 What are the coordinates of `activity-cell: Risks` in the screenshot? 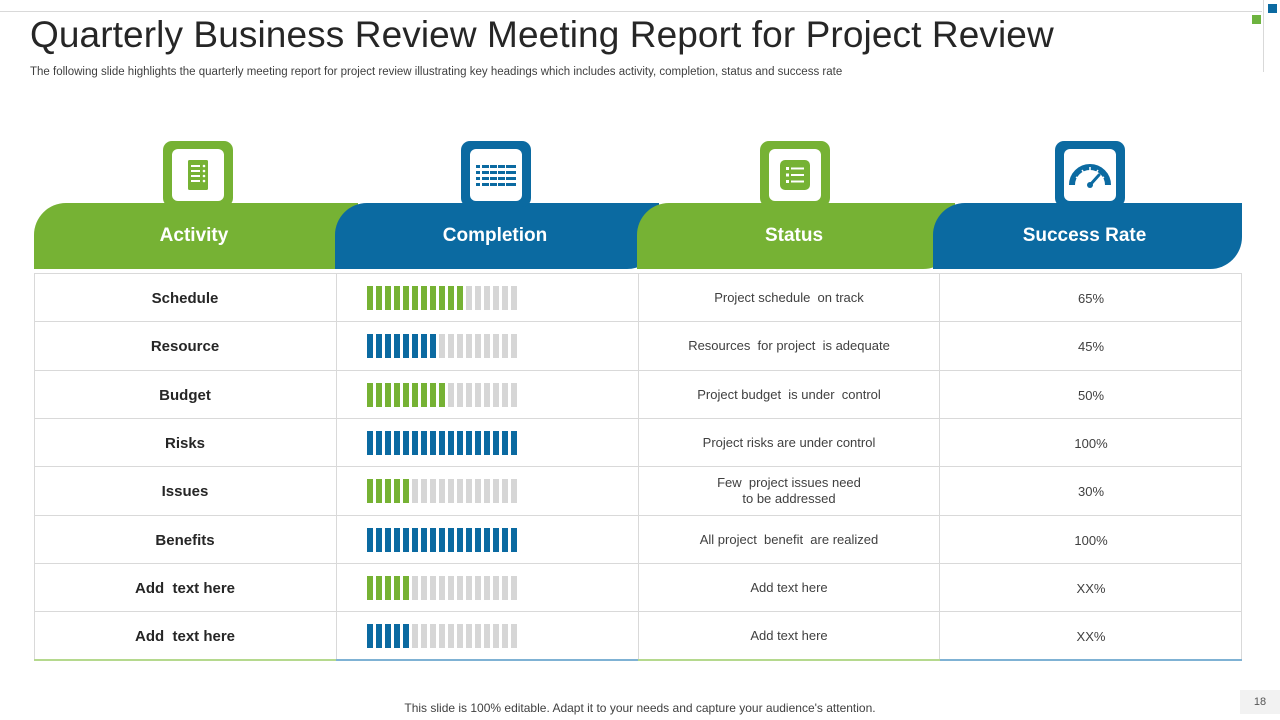 It's located at (185, 443).